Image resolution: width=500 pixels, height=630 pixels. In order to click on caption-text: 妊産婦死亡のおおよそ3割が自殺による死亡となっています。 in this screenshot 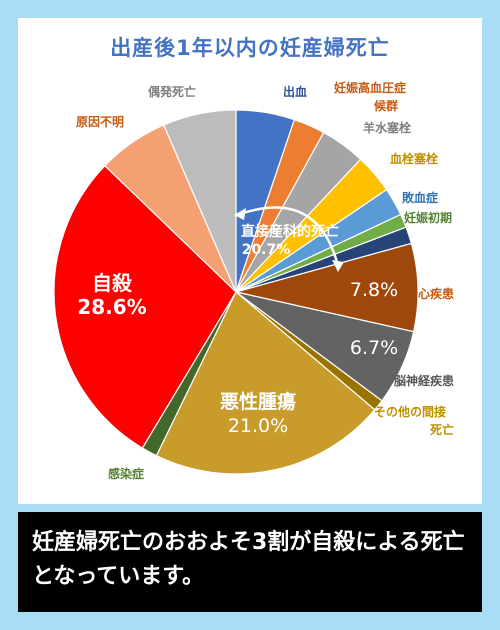, I will do `click(248, 559)`.